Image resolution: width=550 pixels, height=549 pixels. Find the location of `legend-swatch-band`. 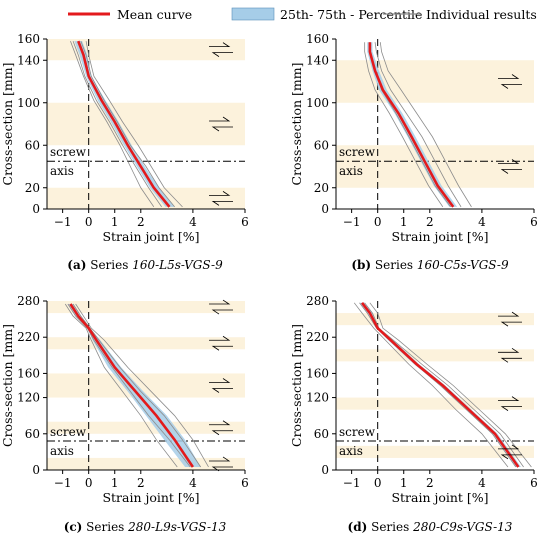

legend-swatch-band is located at coordinates (253, 14).